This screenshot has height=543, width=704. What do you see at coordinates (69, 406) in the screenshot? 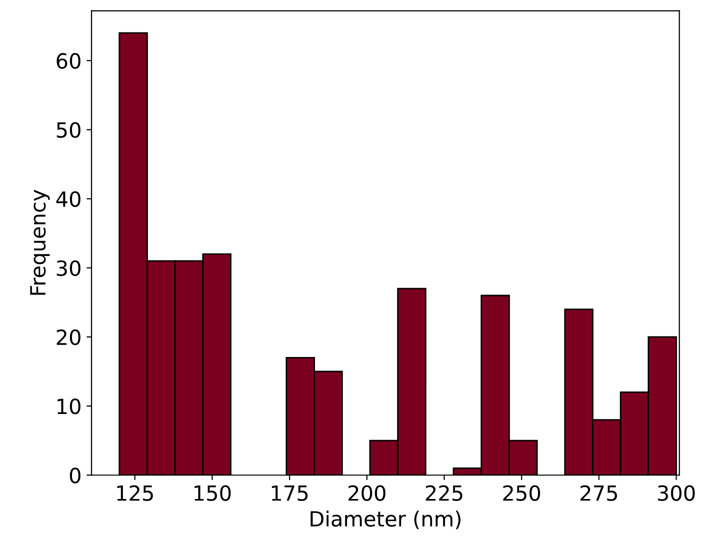
I see `y-tick-label: 10` at bounding box center [69, 406].